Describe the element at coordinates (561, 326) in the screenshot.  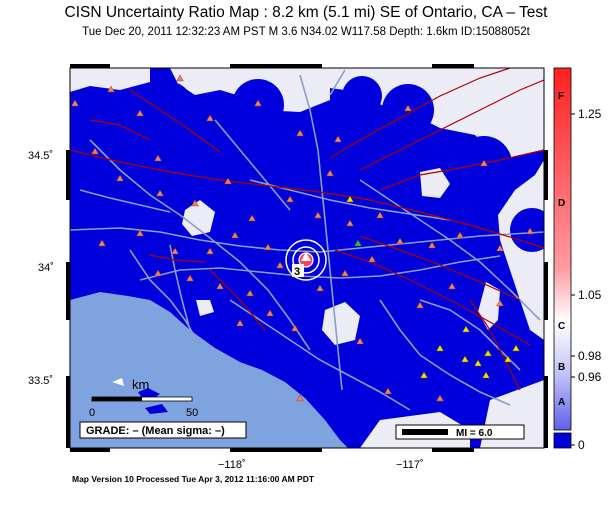
I see `grade-label: C` at that location.